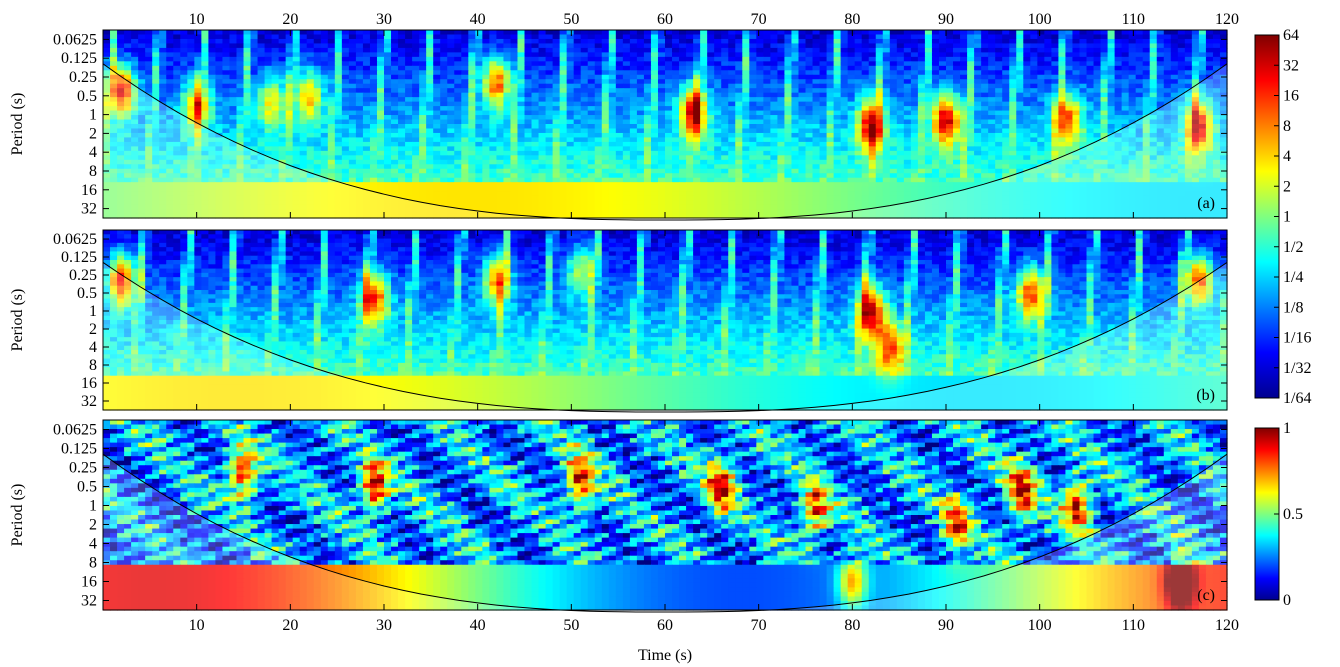 The height and width of the screenshot is (667, 1340). Describe the element at coordinates (290, 19) in the screenshot. I see `x-tick-label-top: 20` at that location.